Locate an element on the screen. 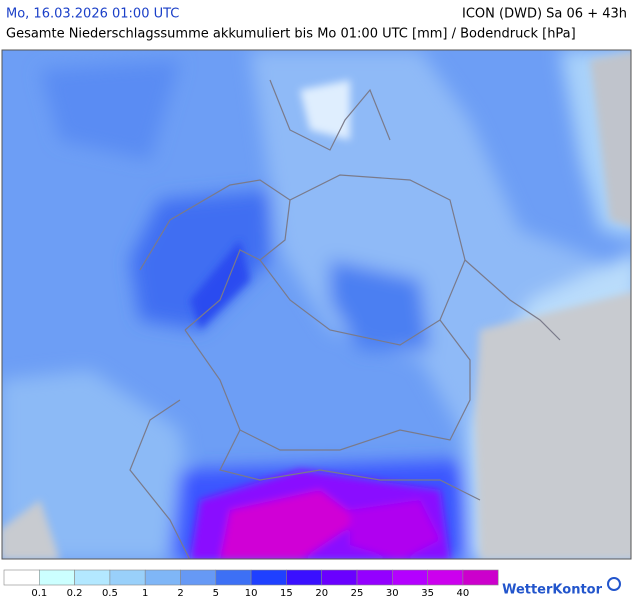 The image size is (633, 600). legend-label: 5 is located at coordinates (216, 593).